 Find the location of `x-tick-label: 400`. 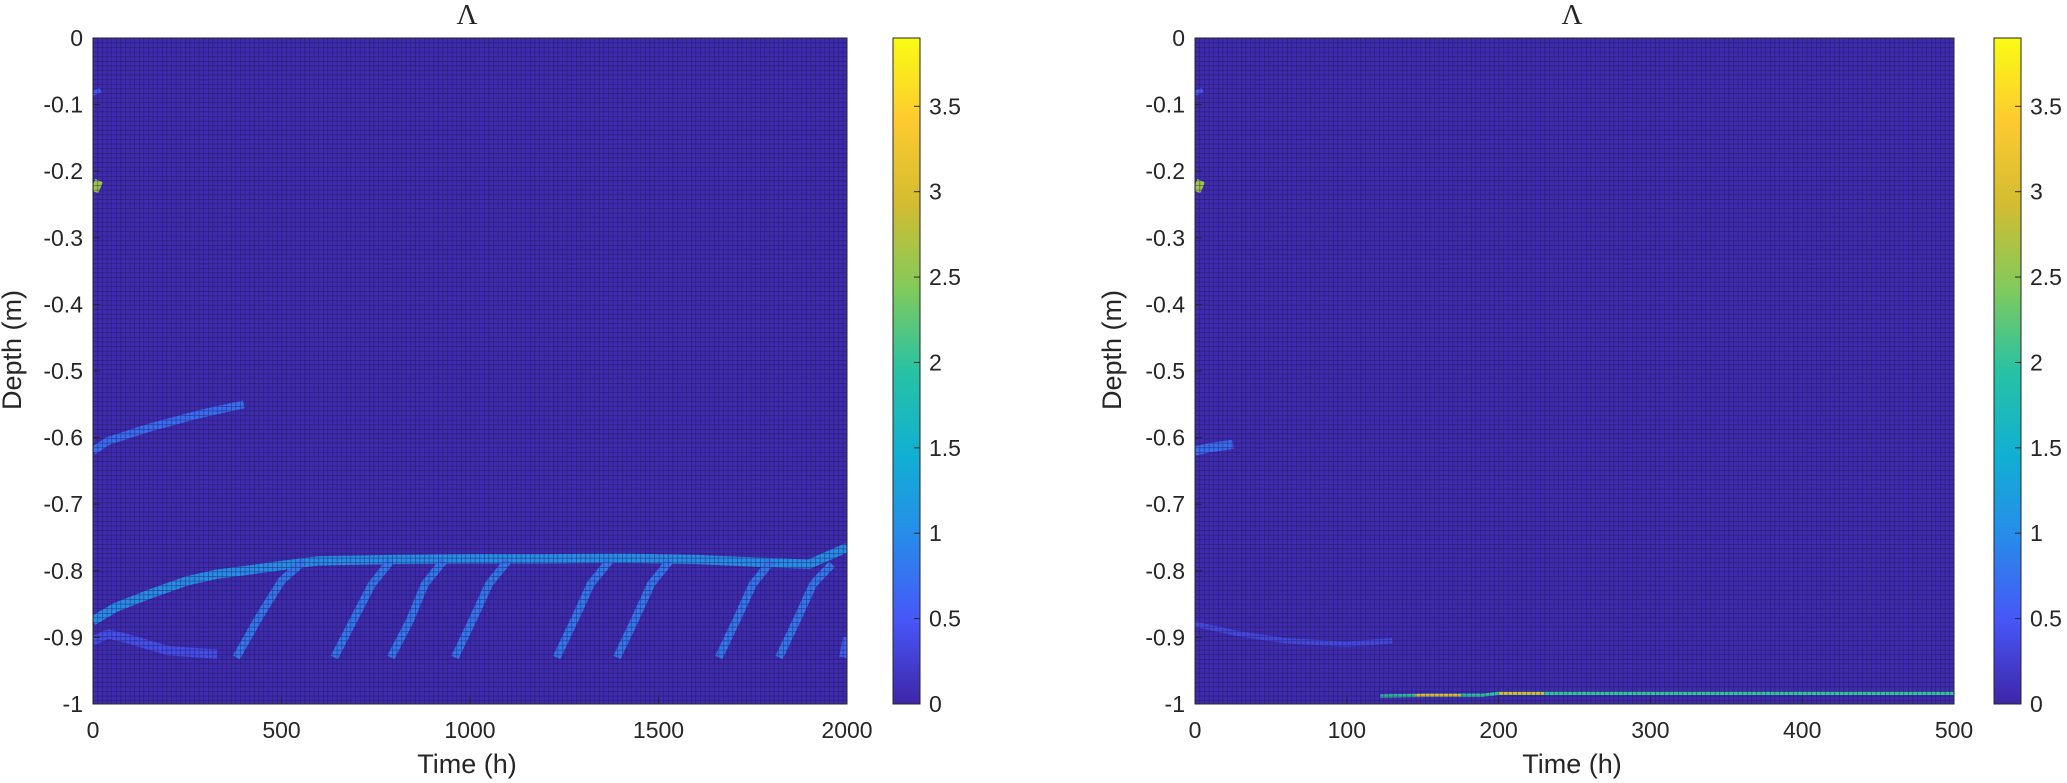

x-tick-label: 400 is located at coordinates (1802, 730).